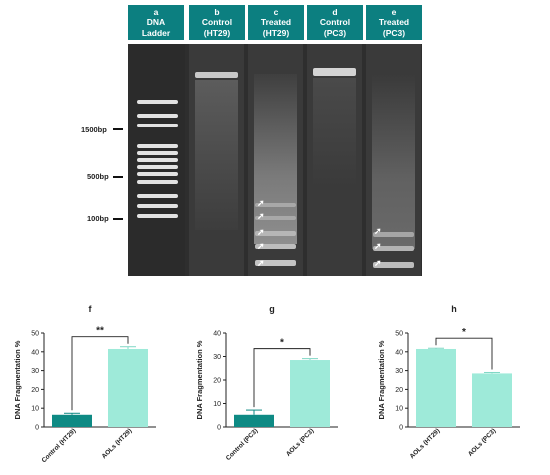 Image resolution: width=550 pixels, height=475 pixels. Describe the element at coordinates (399, 334) in the screenshot. I see `y-tick-label: 50` at that location.